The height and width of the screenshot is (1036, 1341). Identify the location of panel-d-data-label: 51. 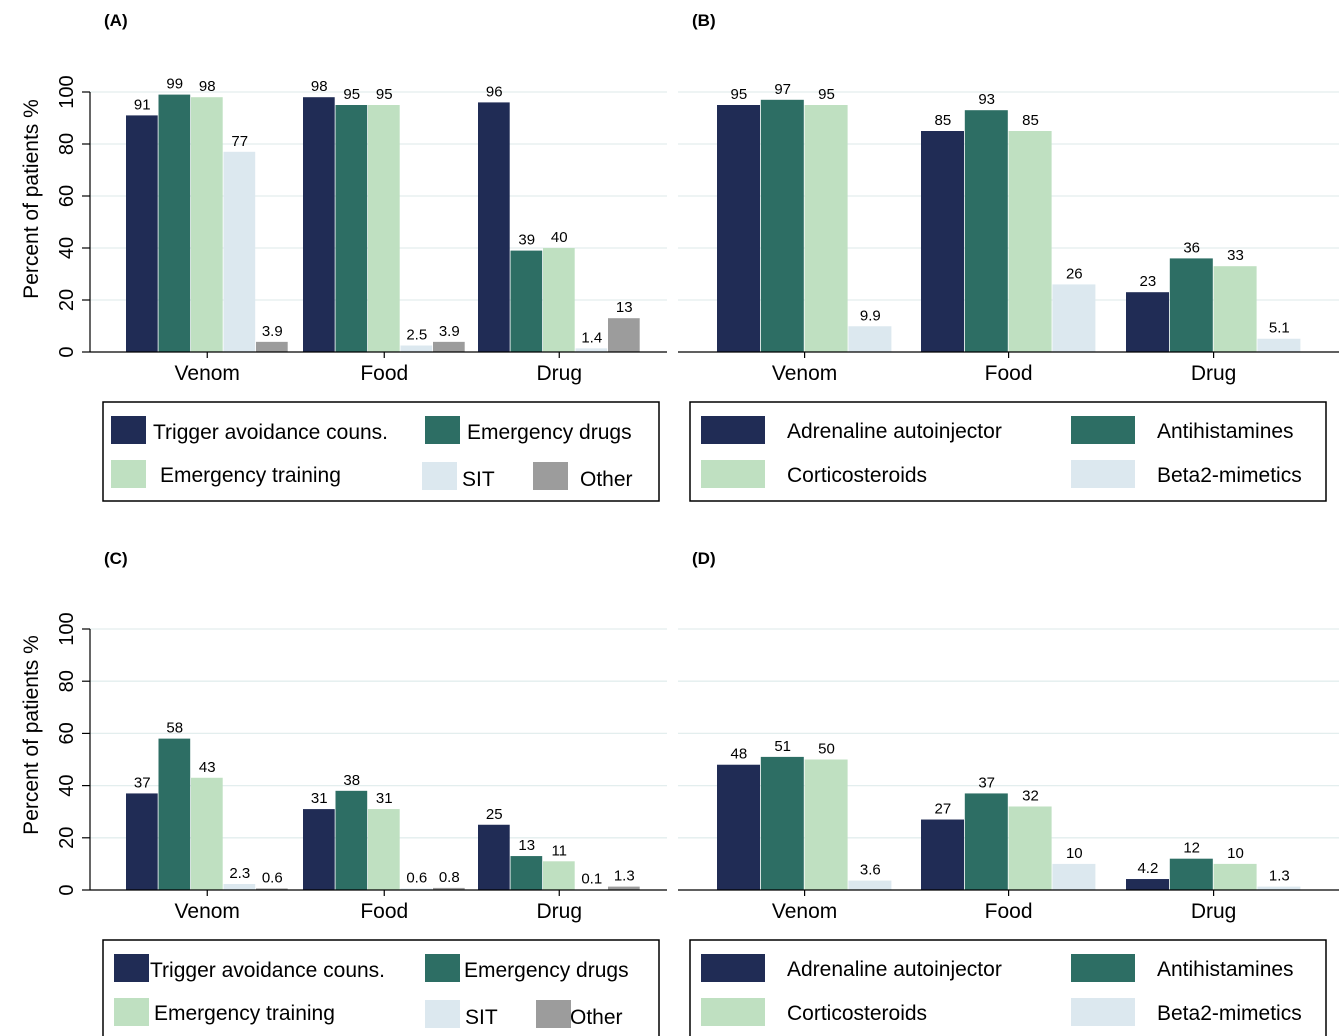
(782, 746).